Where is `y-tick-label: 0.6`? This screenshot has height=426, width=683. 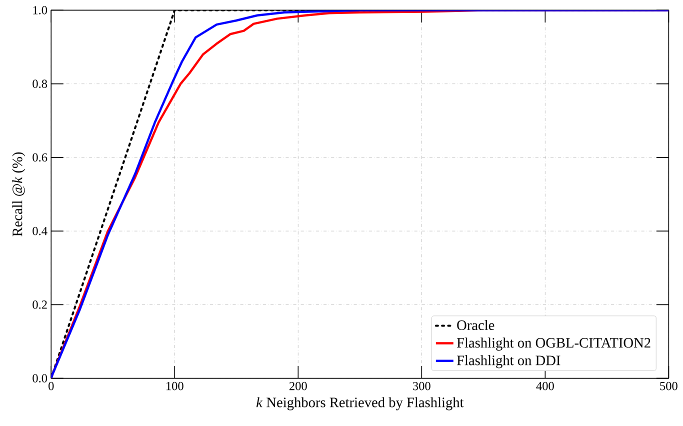
y-tick-label: 0.6 is located at coordinates (40, 157).